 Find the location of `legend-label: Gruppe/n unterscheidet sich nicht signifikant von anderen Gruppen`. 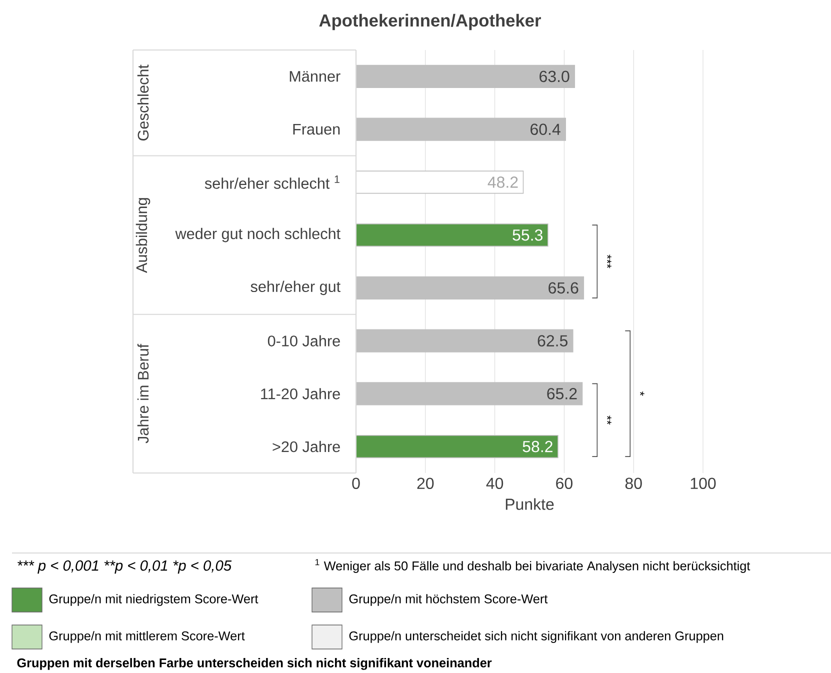

legend-label: Gruppe/n unterscheidet sich nicht signifikant von anderen Gruppen is located at coordinates (536, 637).